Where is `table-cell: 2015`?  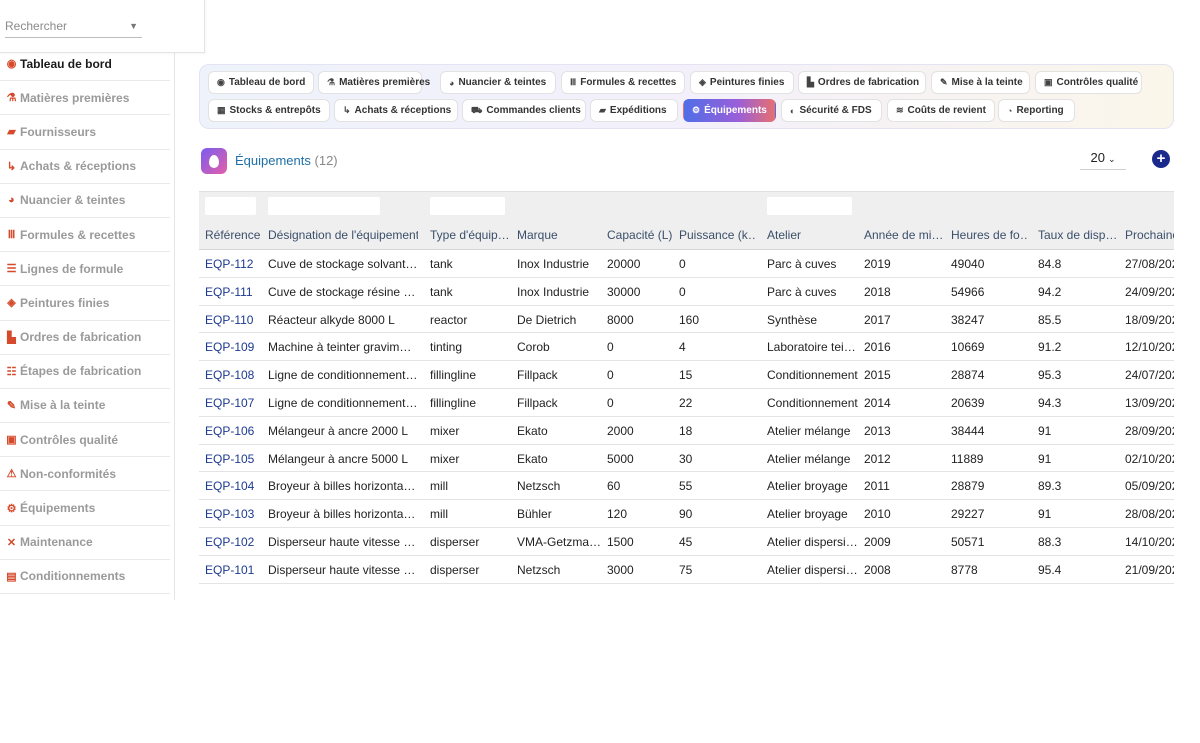 table-cell: 2015 is located at coordinates (877, 375).